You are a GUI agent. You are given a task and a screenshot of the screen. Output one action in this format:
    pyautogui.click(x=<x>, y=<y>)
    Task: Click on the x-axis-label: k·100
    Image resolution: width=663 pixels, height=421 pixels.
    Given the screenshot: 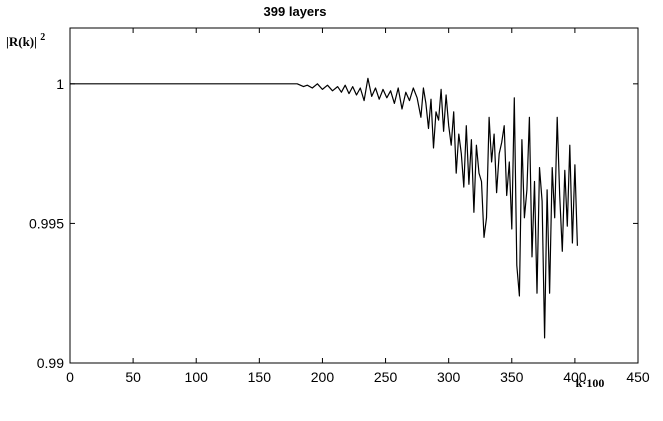 What is the action you would take?
    pyautogui.click(x=590, y=383)
    